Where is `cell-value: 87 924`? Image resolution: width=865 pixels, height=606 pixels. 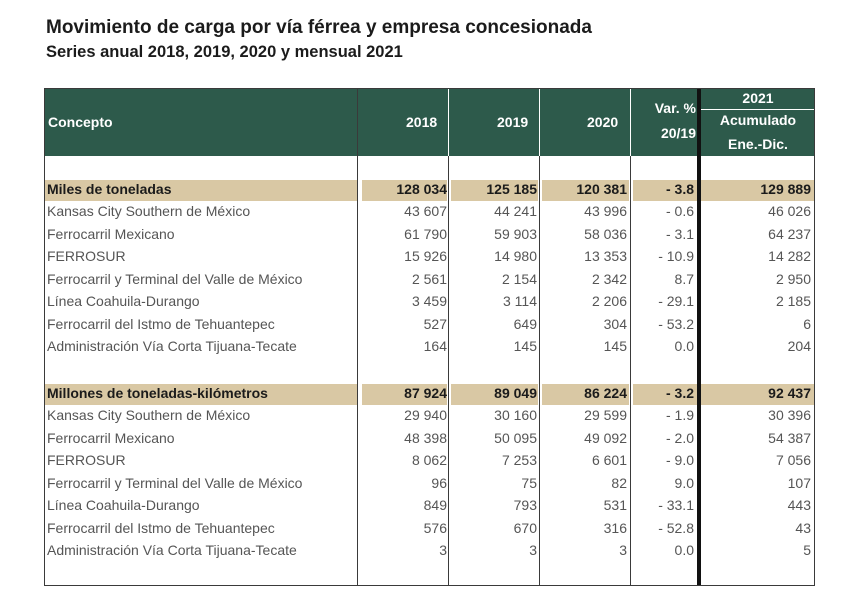 cell-value: 87 924 is located at coordinates (425, 393).